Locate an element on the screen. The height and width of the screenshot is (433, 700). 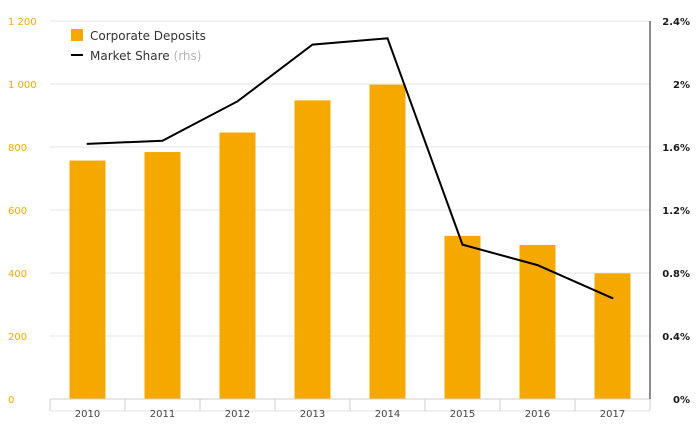
line-point-2011 is located at coordinates (162, 140).